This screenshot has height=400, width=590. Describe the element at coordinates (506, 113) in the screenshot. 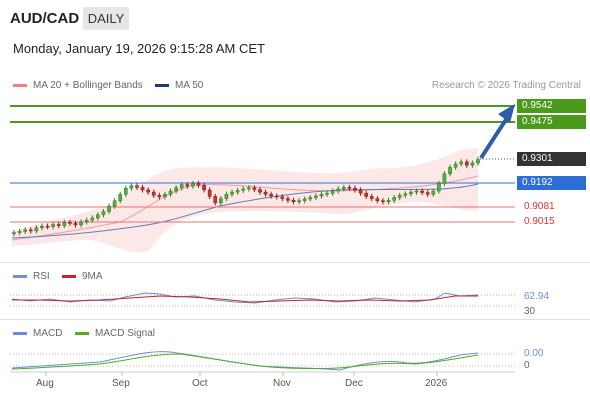

I see `projection-arrowhead-icon` at that location.